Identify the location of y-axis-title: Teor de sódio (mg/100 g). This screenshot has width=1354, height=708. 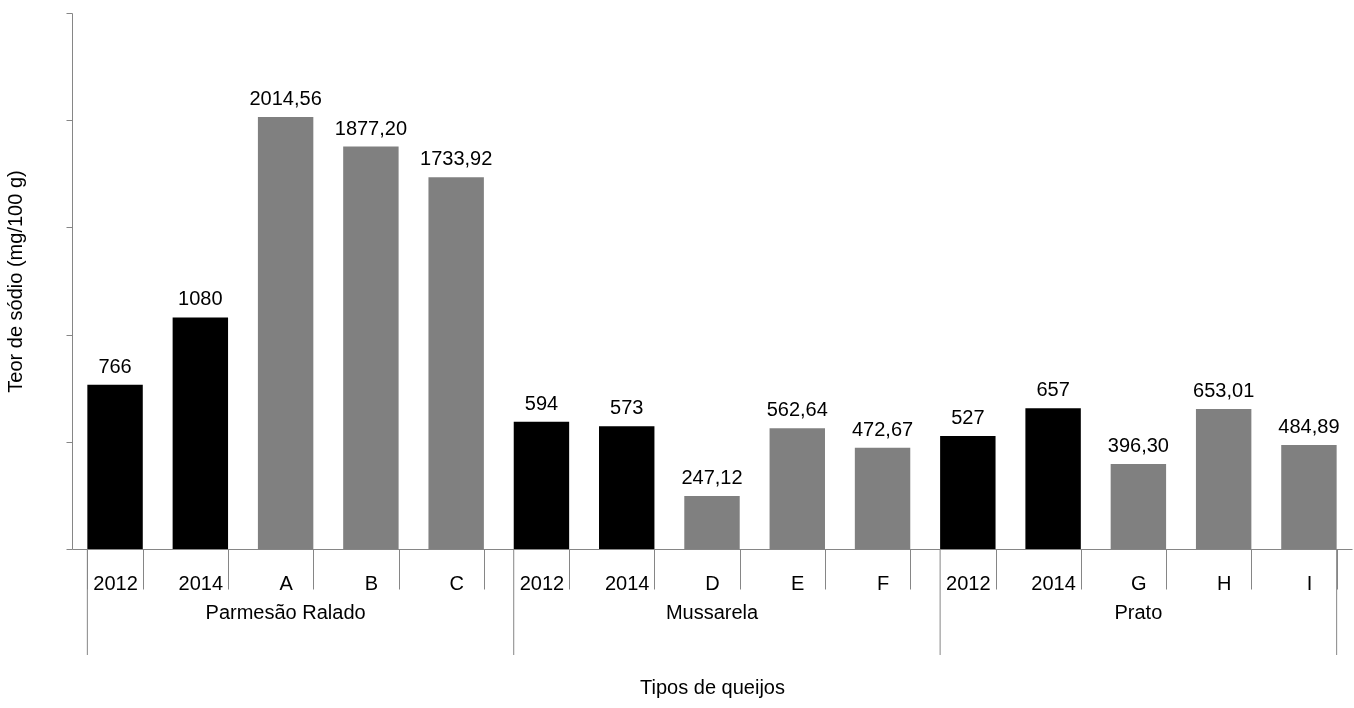
(15, 281).